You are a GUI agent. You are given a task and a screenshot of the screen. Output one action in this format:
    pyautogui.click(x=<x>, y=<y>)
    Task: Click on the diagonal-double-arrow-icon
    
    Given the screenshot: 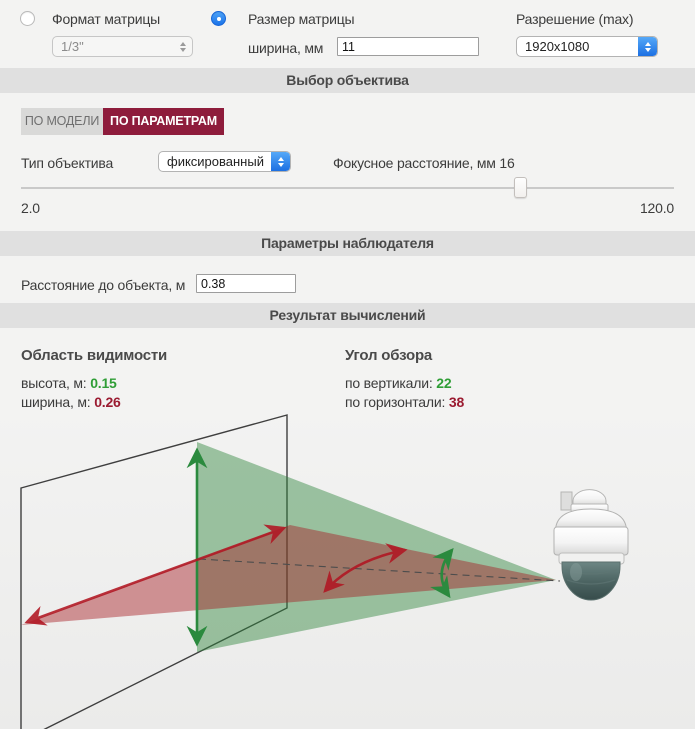 What is the action you would take?
    pyautogui.click(x=155, y=575)
    